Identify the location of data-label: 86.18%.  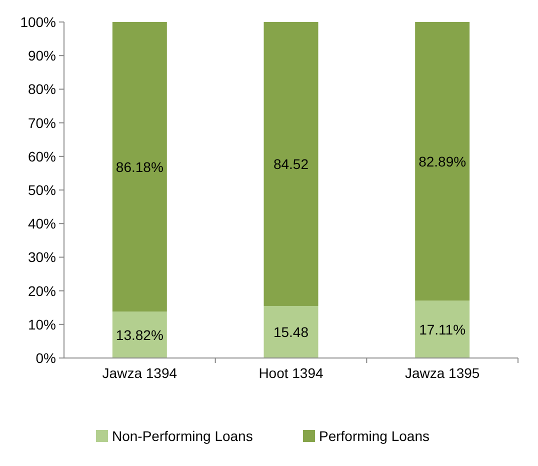
(140, 166).